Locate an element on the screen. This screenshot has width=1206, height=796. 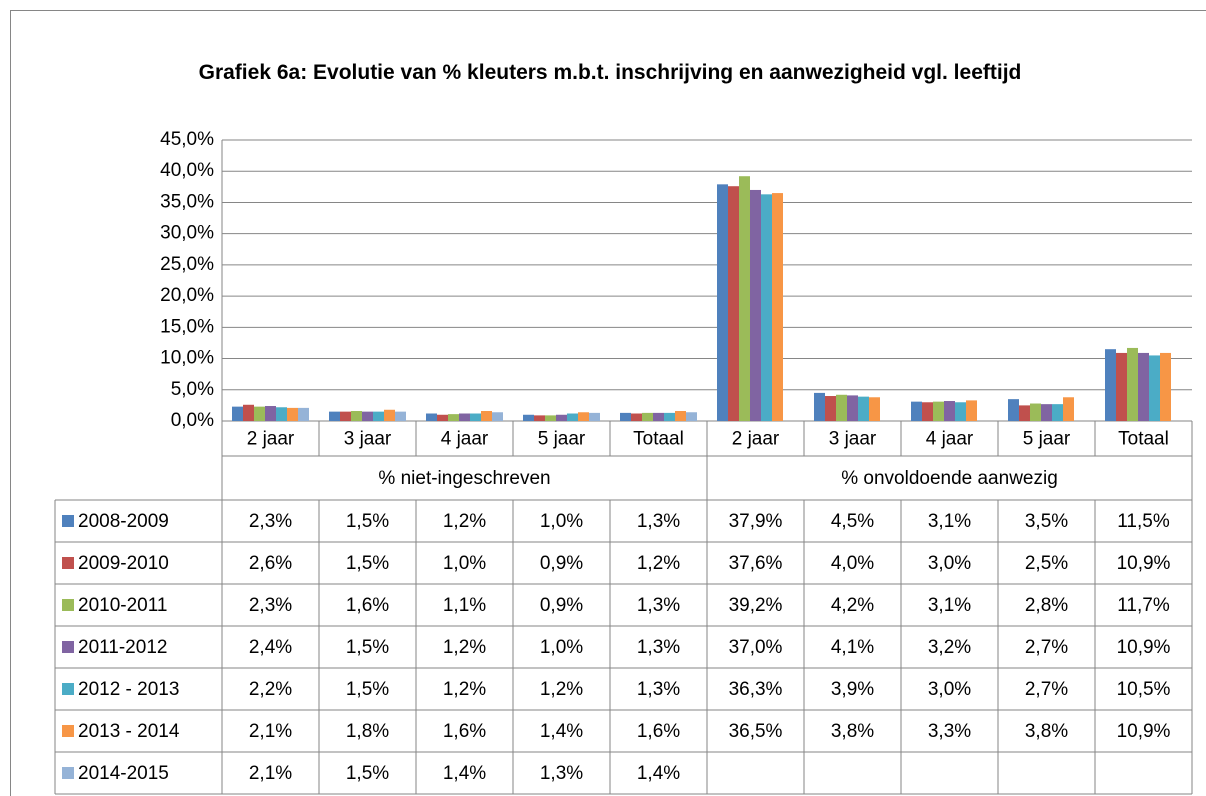
data-label: 3,2% is located at coordinates (949, 647).